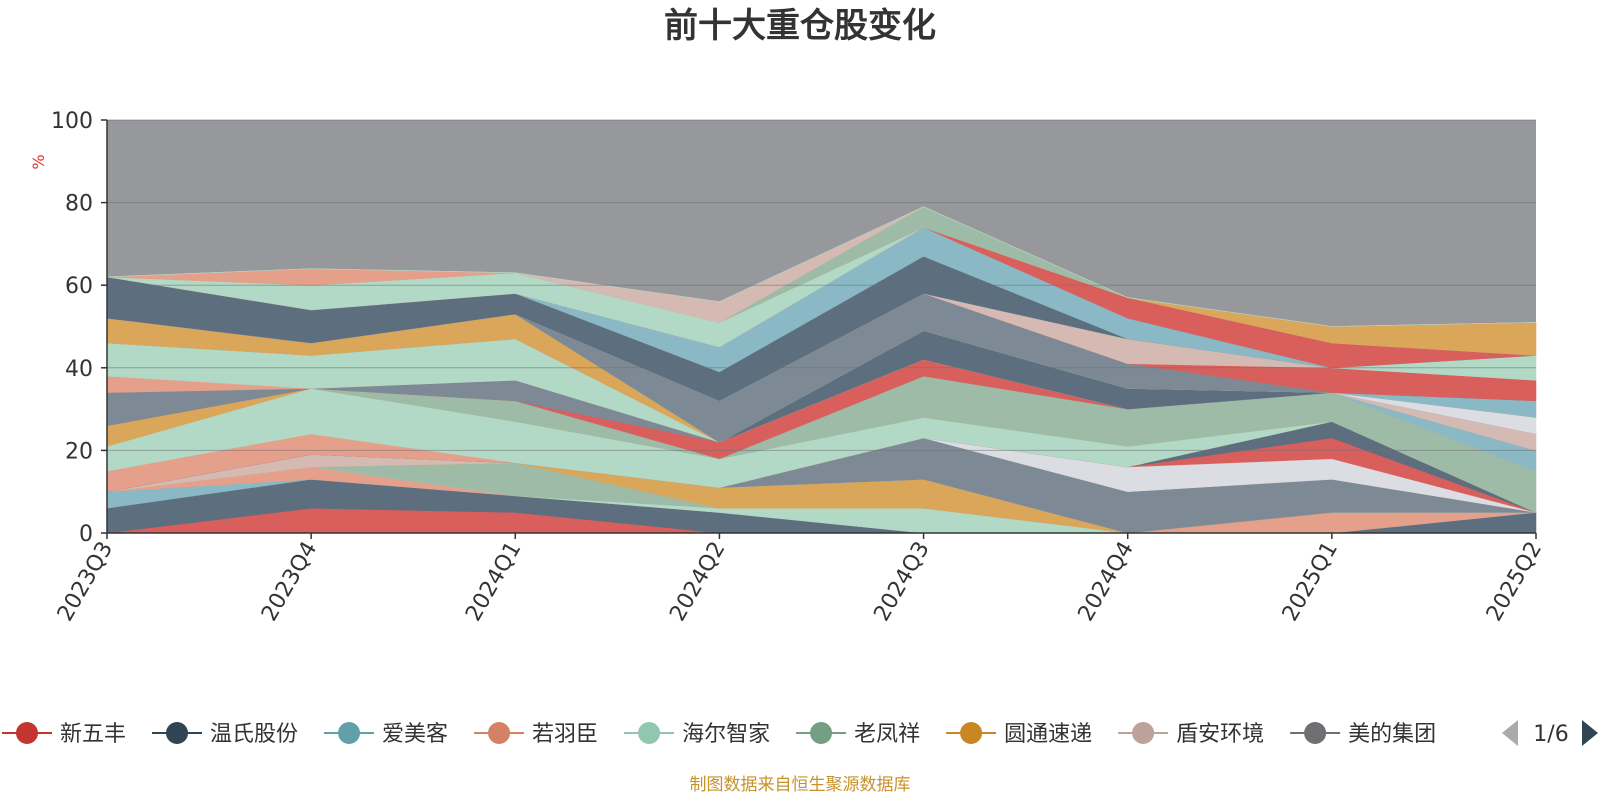 The width and height of the screenshot is (1600, 800). What do you see at coordinates (1106, 582) in the screenshot?
I see `x-tick-label: 2024Q4` at bounding box center [1106, 582].